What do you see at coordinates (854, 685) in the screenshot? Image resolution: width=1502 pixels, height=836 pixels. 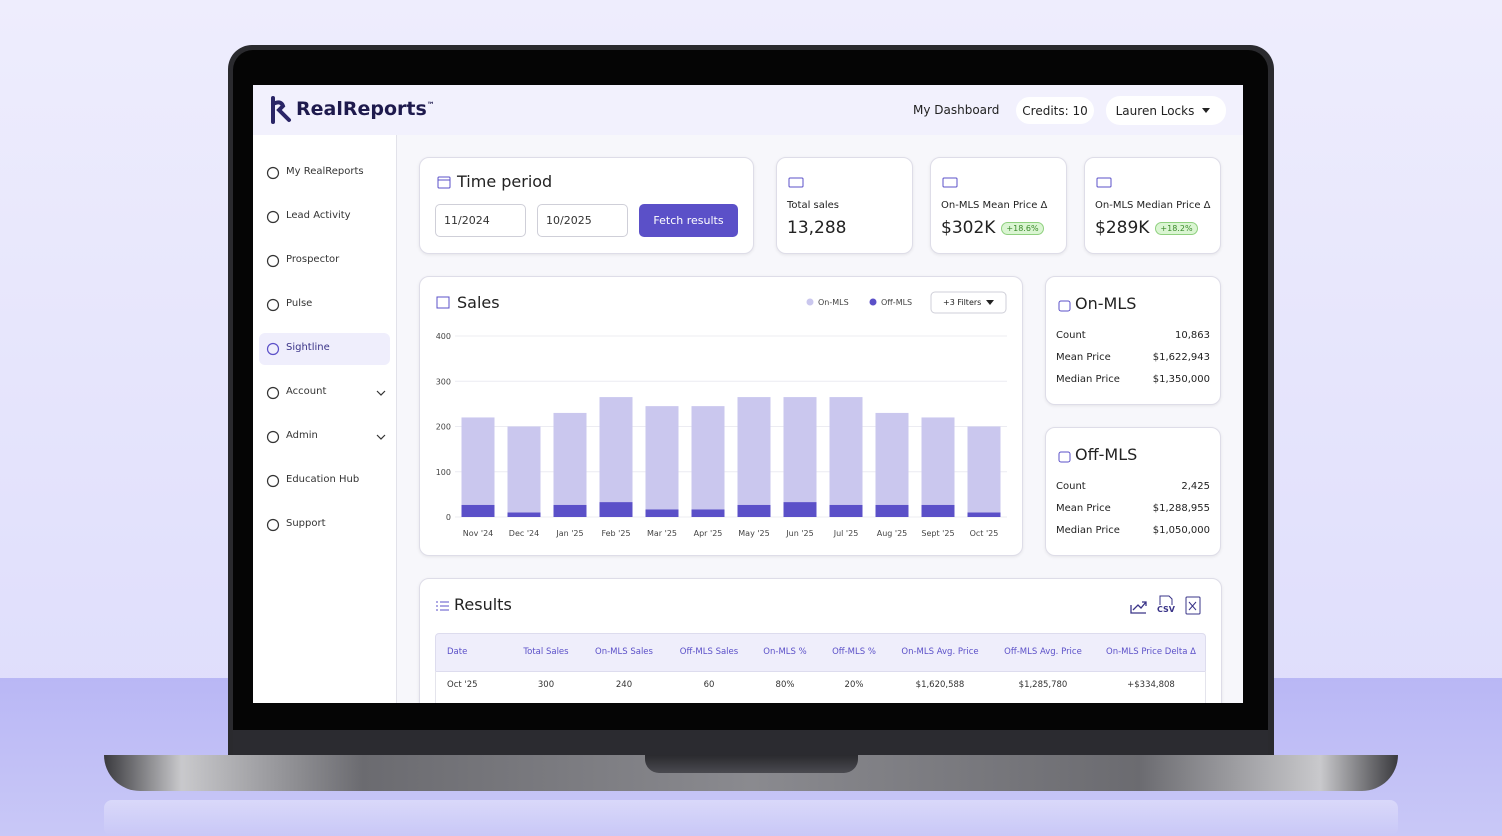 I see `table-cell: 20%` at bounding box center [854, 685].